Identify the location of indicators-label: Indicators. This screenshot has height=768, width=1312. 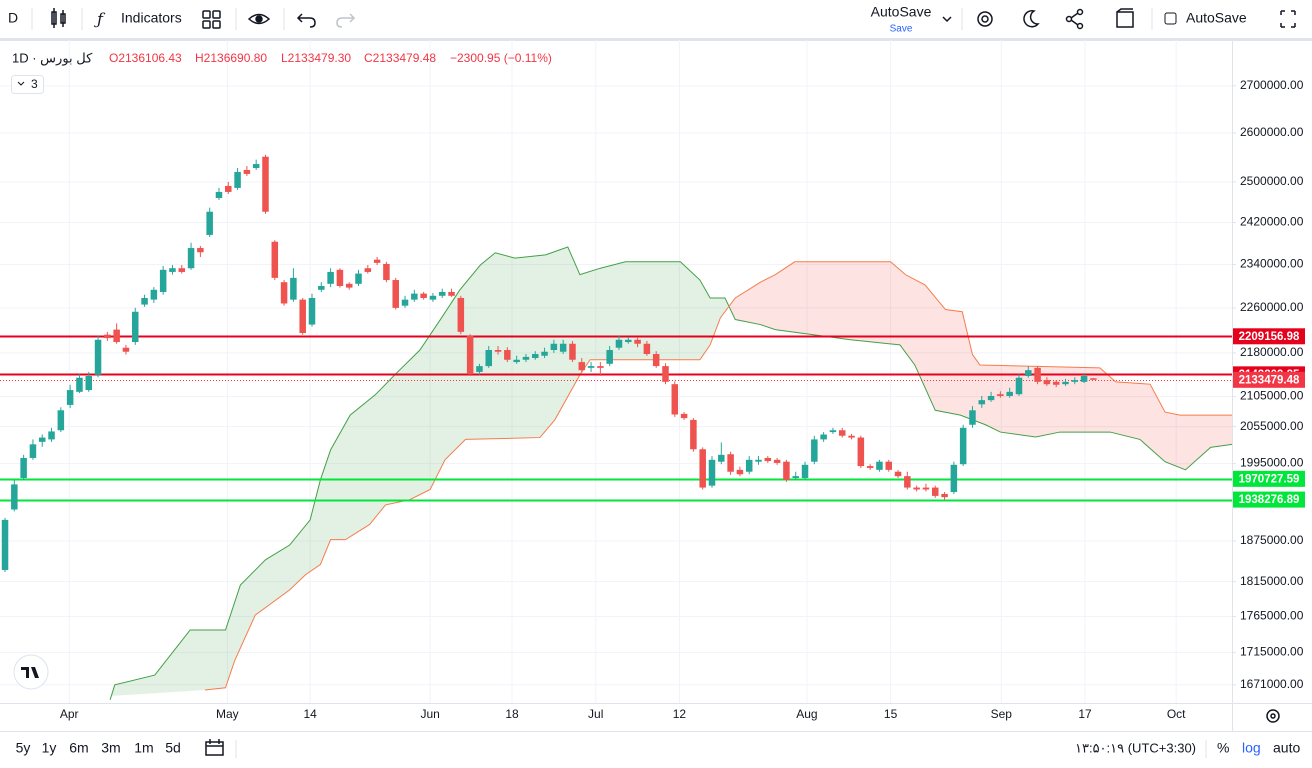
(151, 18).